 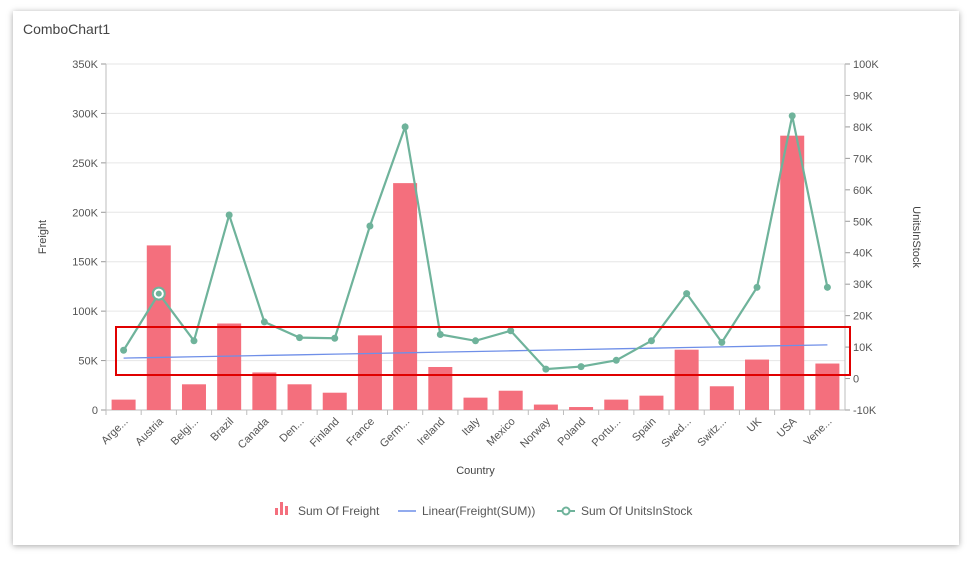 I want to click on y2-tick-label: 90K, so click(x=863, y=96).